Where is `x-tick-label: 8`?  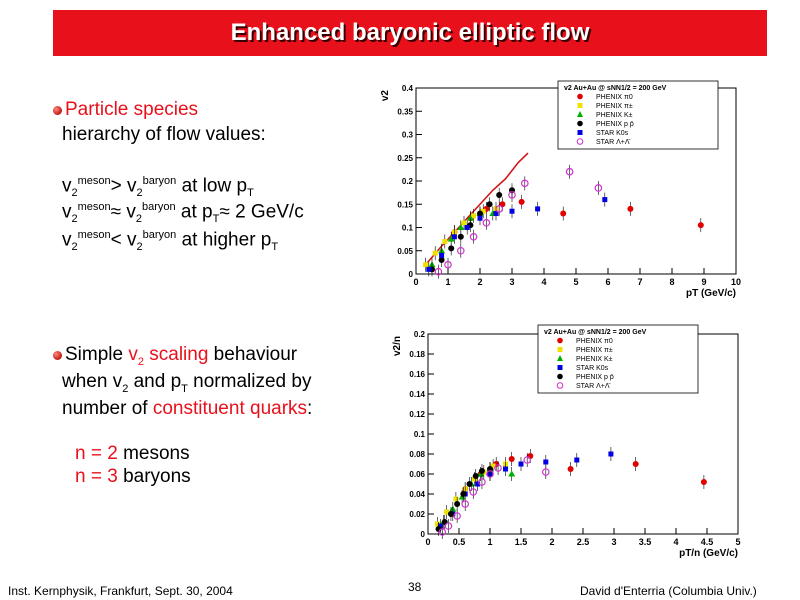
x-tick-label: 8 is located at coordinates (671, 282).